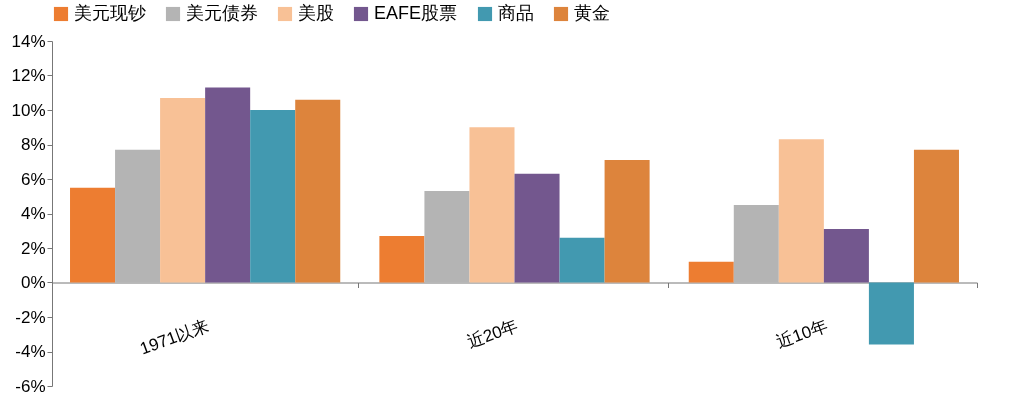 This screenshot has width=1011, height=401. Describe the element at coordinates (416, 13) in the screenshot. I see `legend-label: EAFE股票` at that location.